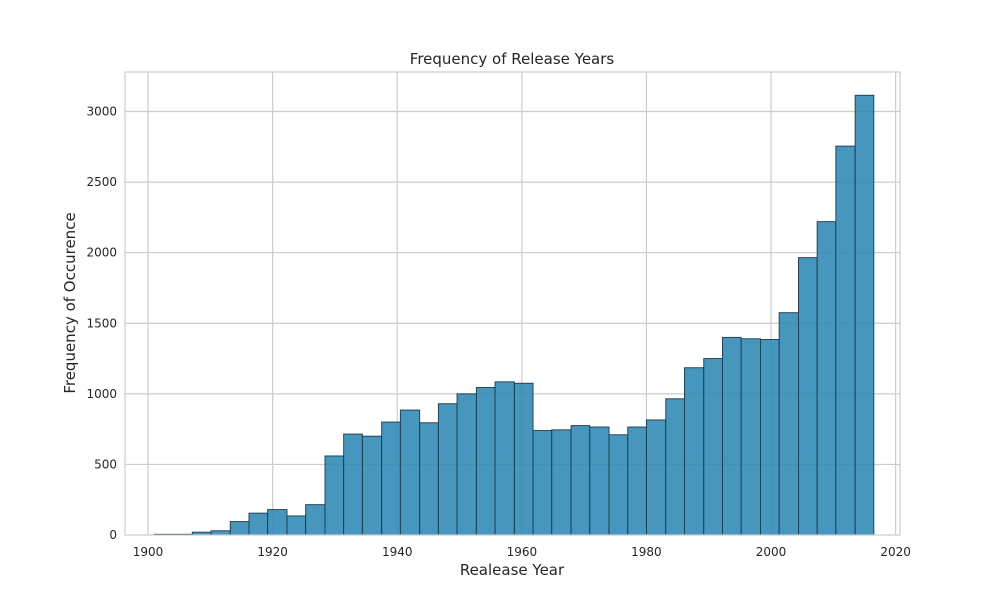 Image resolution: width=1000 pixels, height=600 pixels. I want to click on y-tick-label: 1500, so click(101, 323).